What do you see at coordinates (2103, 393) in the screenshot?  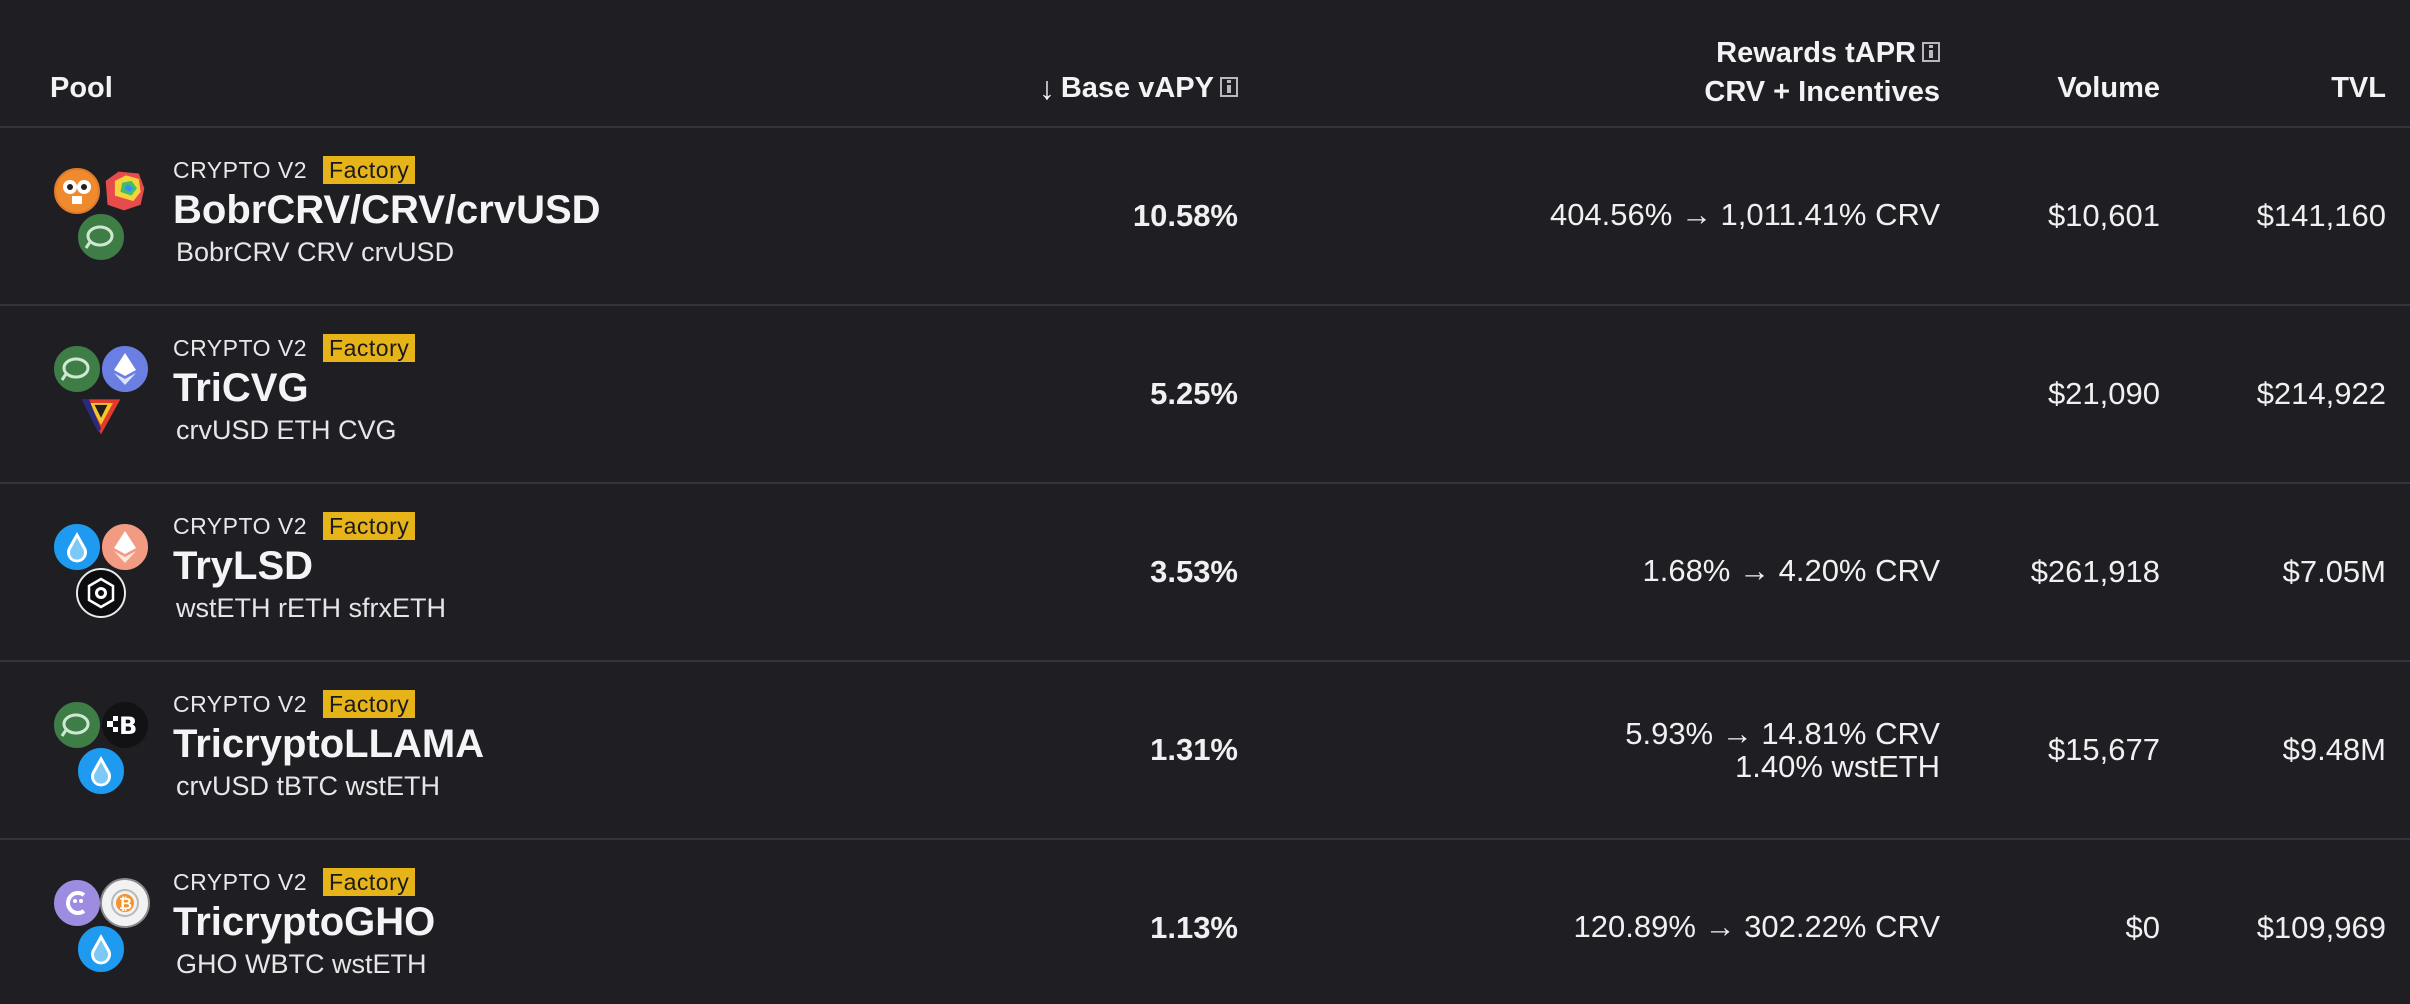 I see `volume-value: $21,090` at bounding box center [2103, 393].